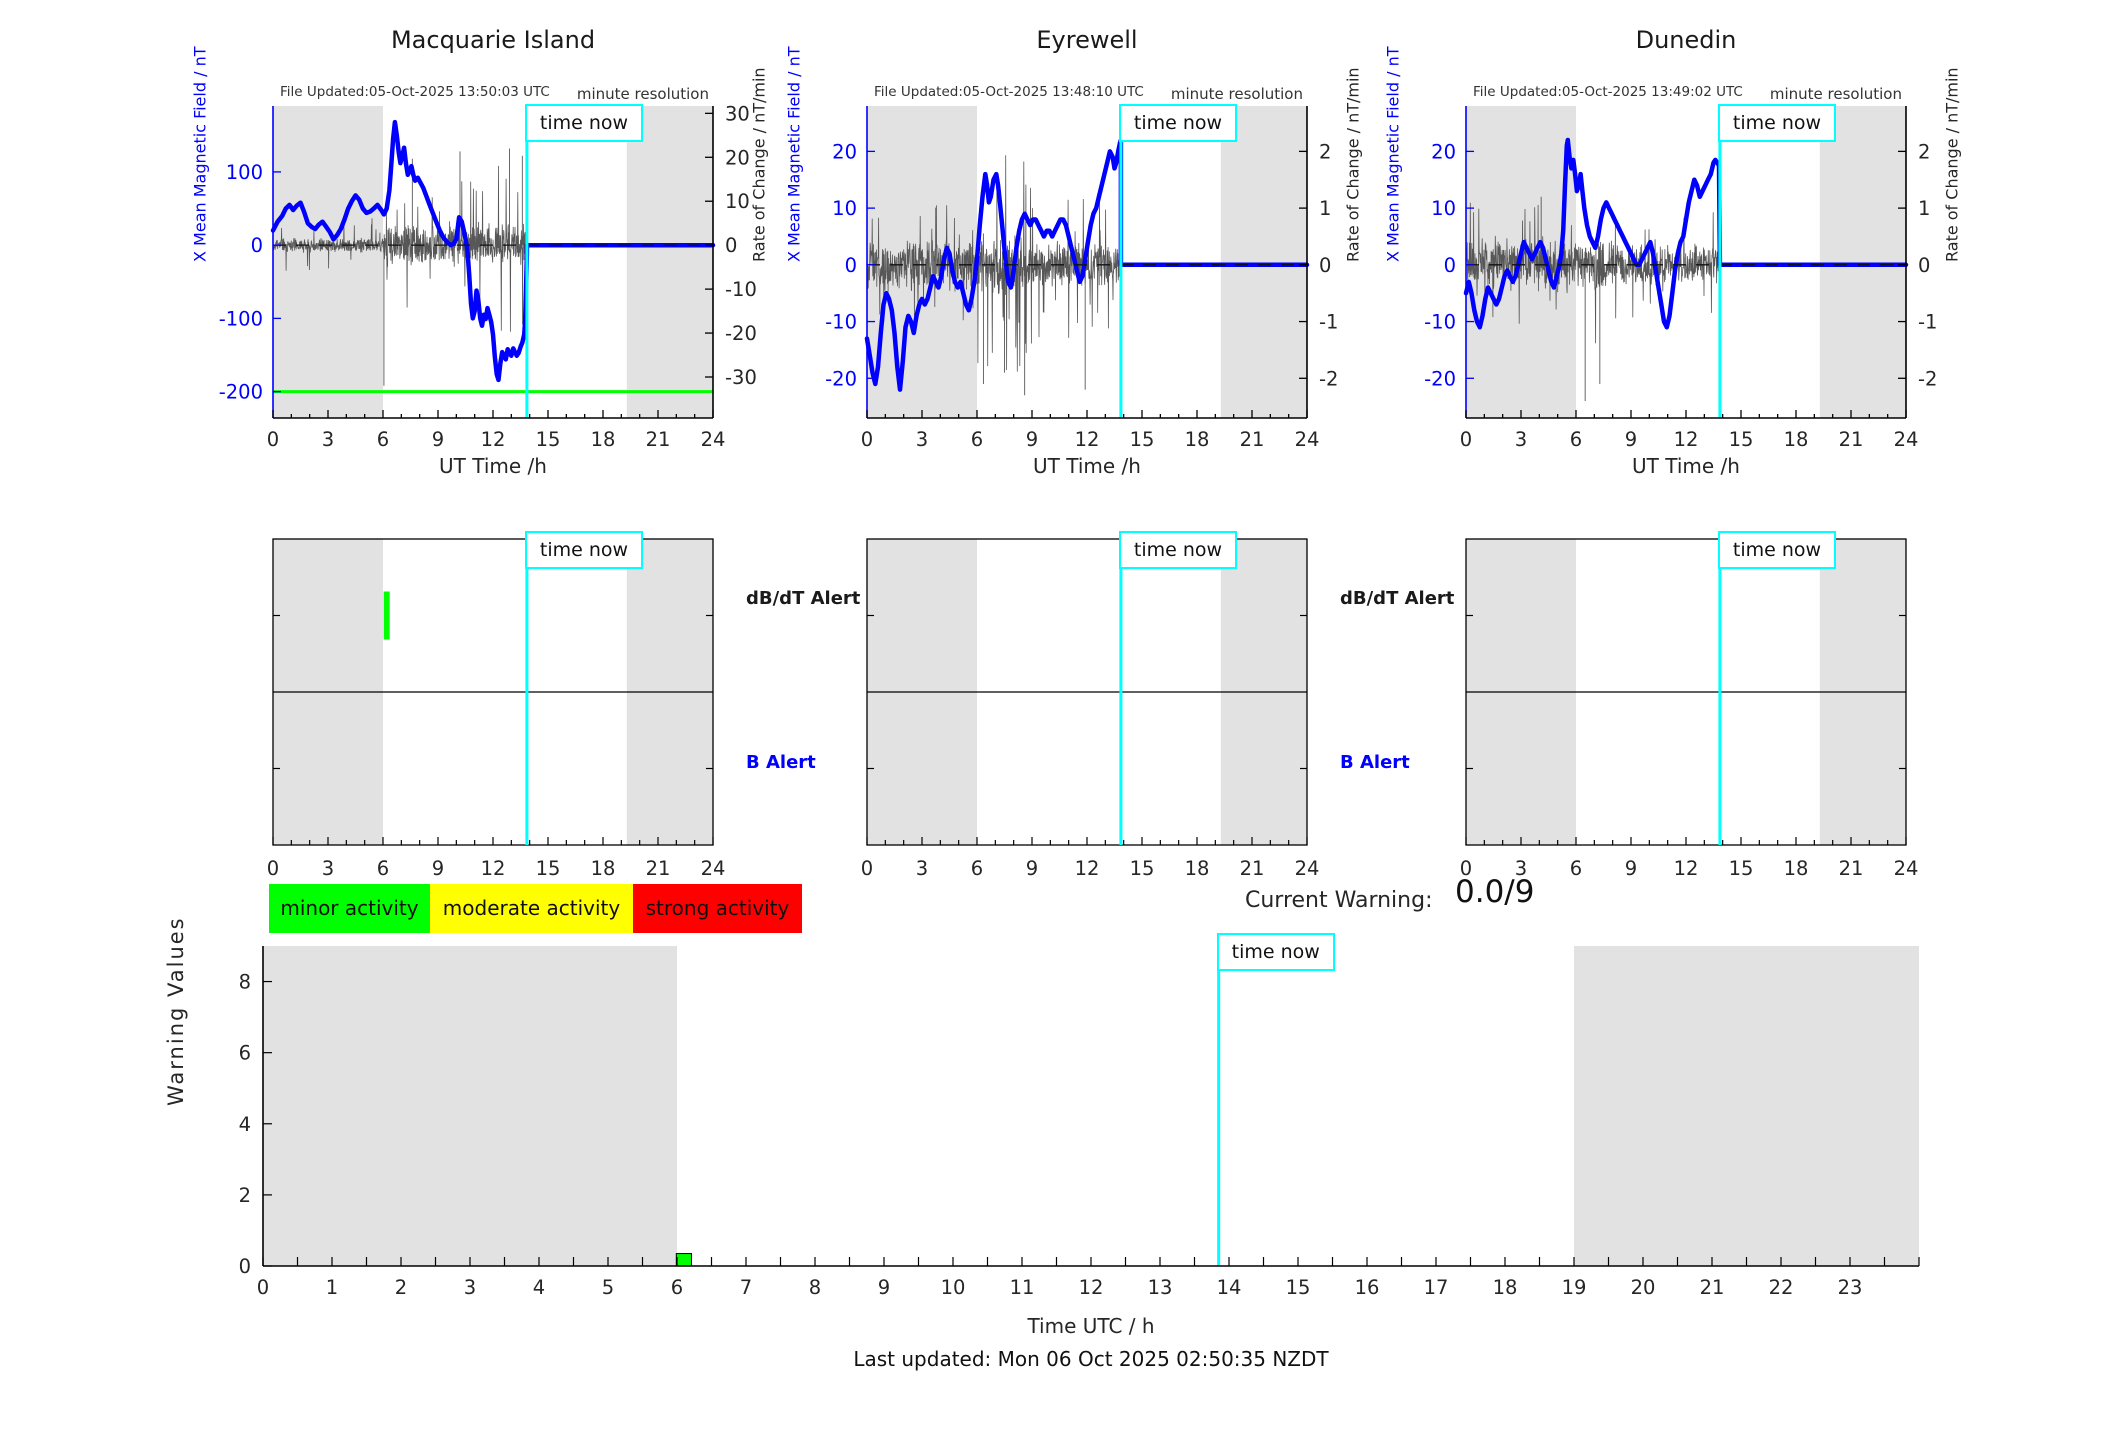 The height and width of the screenshot is (1437, 2117). I want to click on station-title-eyrewell: Eyrewell, so click(1087, 40).